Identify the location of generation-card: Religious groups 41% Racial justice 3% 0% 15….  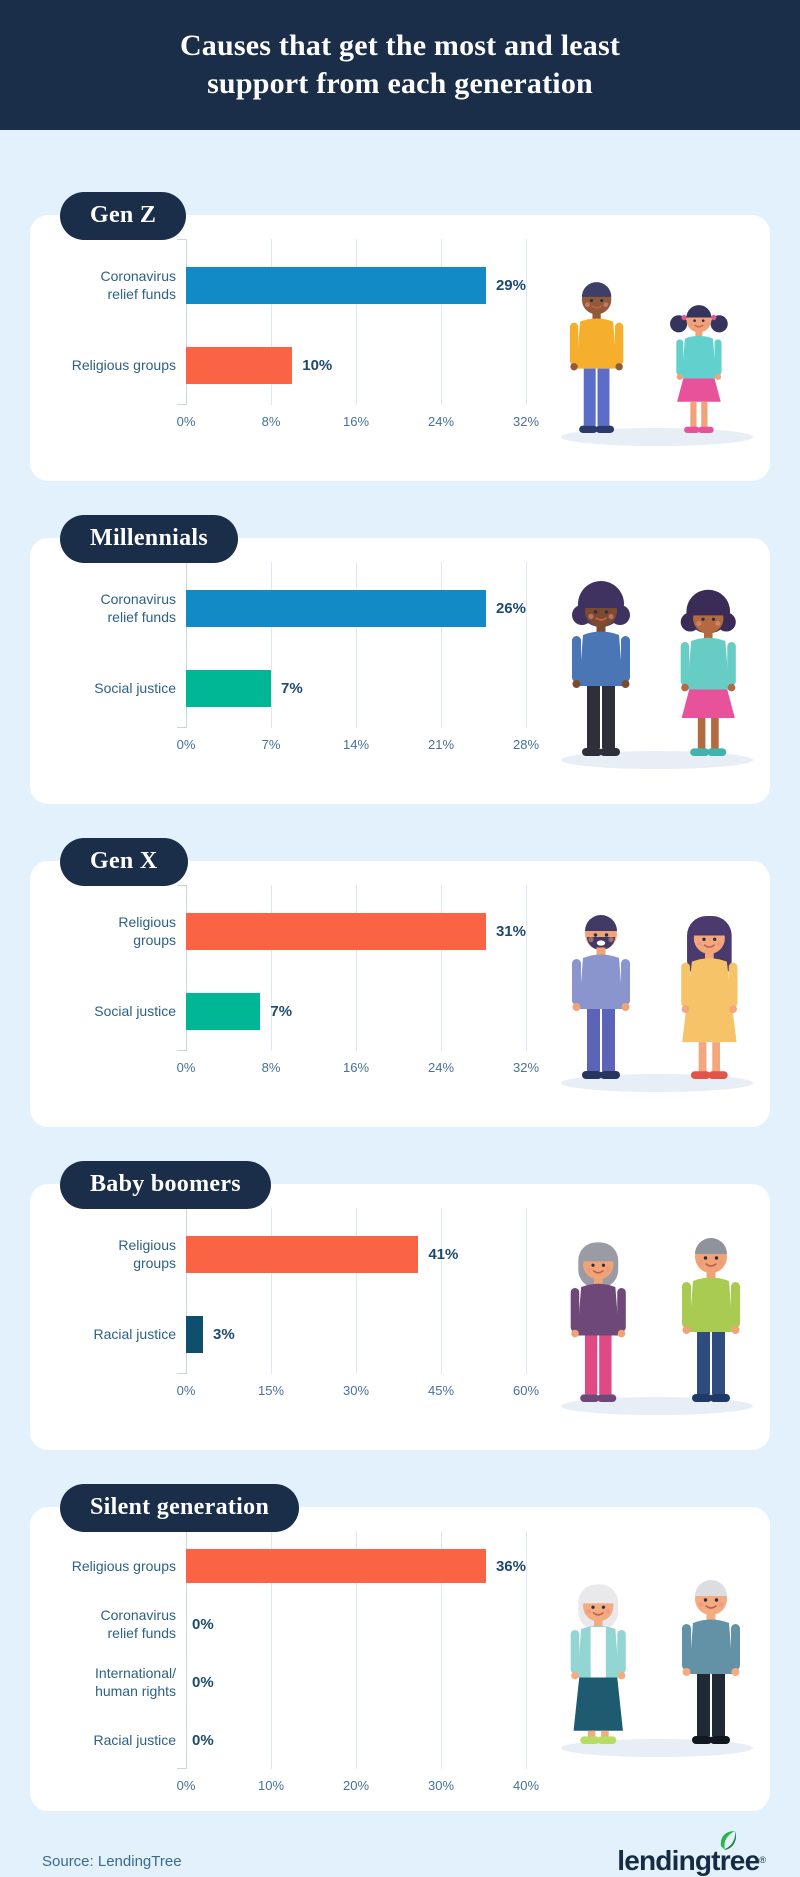
(400, 1317).